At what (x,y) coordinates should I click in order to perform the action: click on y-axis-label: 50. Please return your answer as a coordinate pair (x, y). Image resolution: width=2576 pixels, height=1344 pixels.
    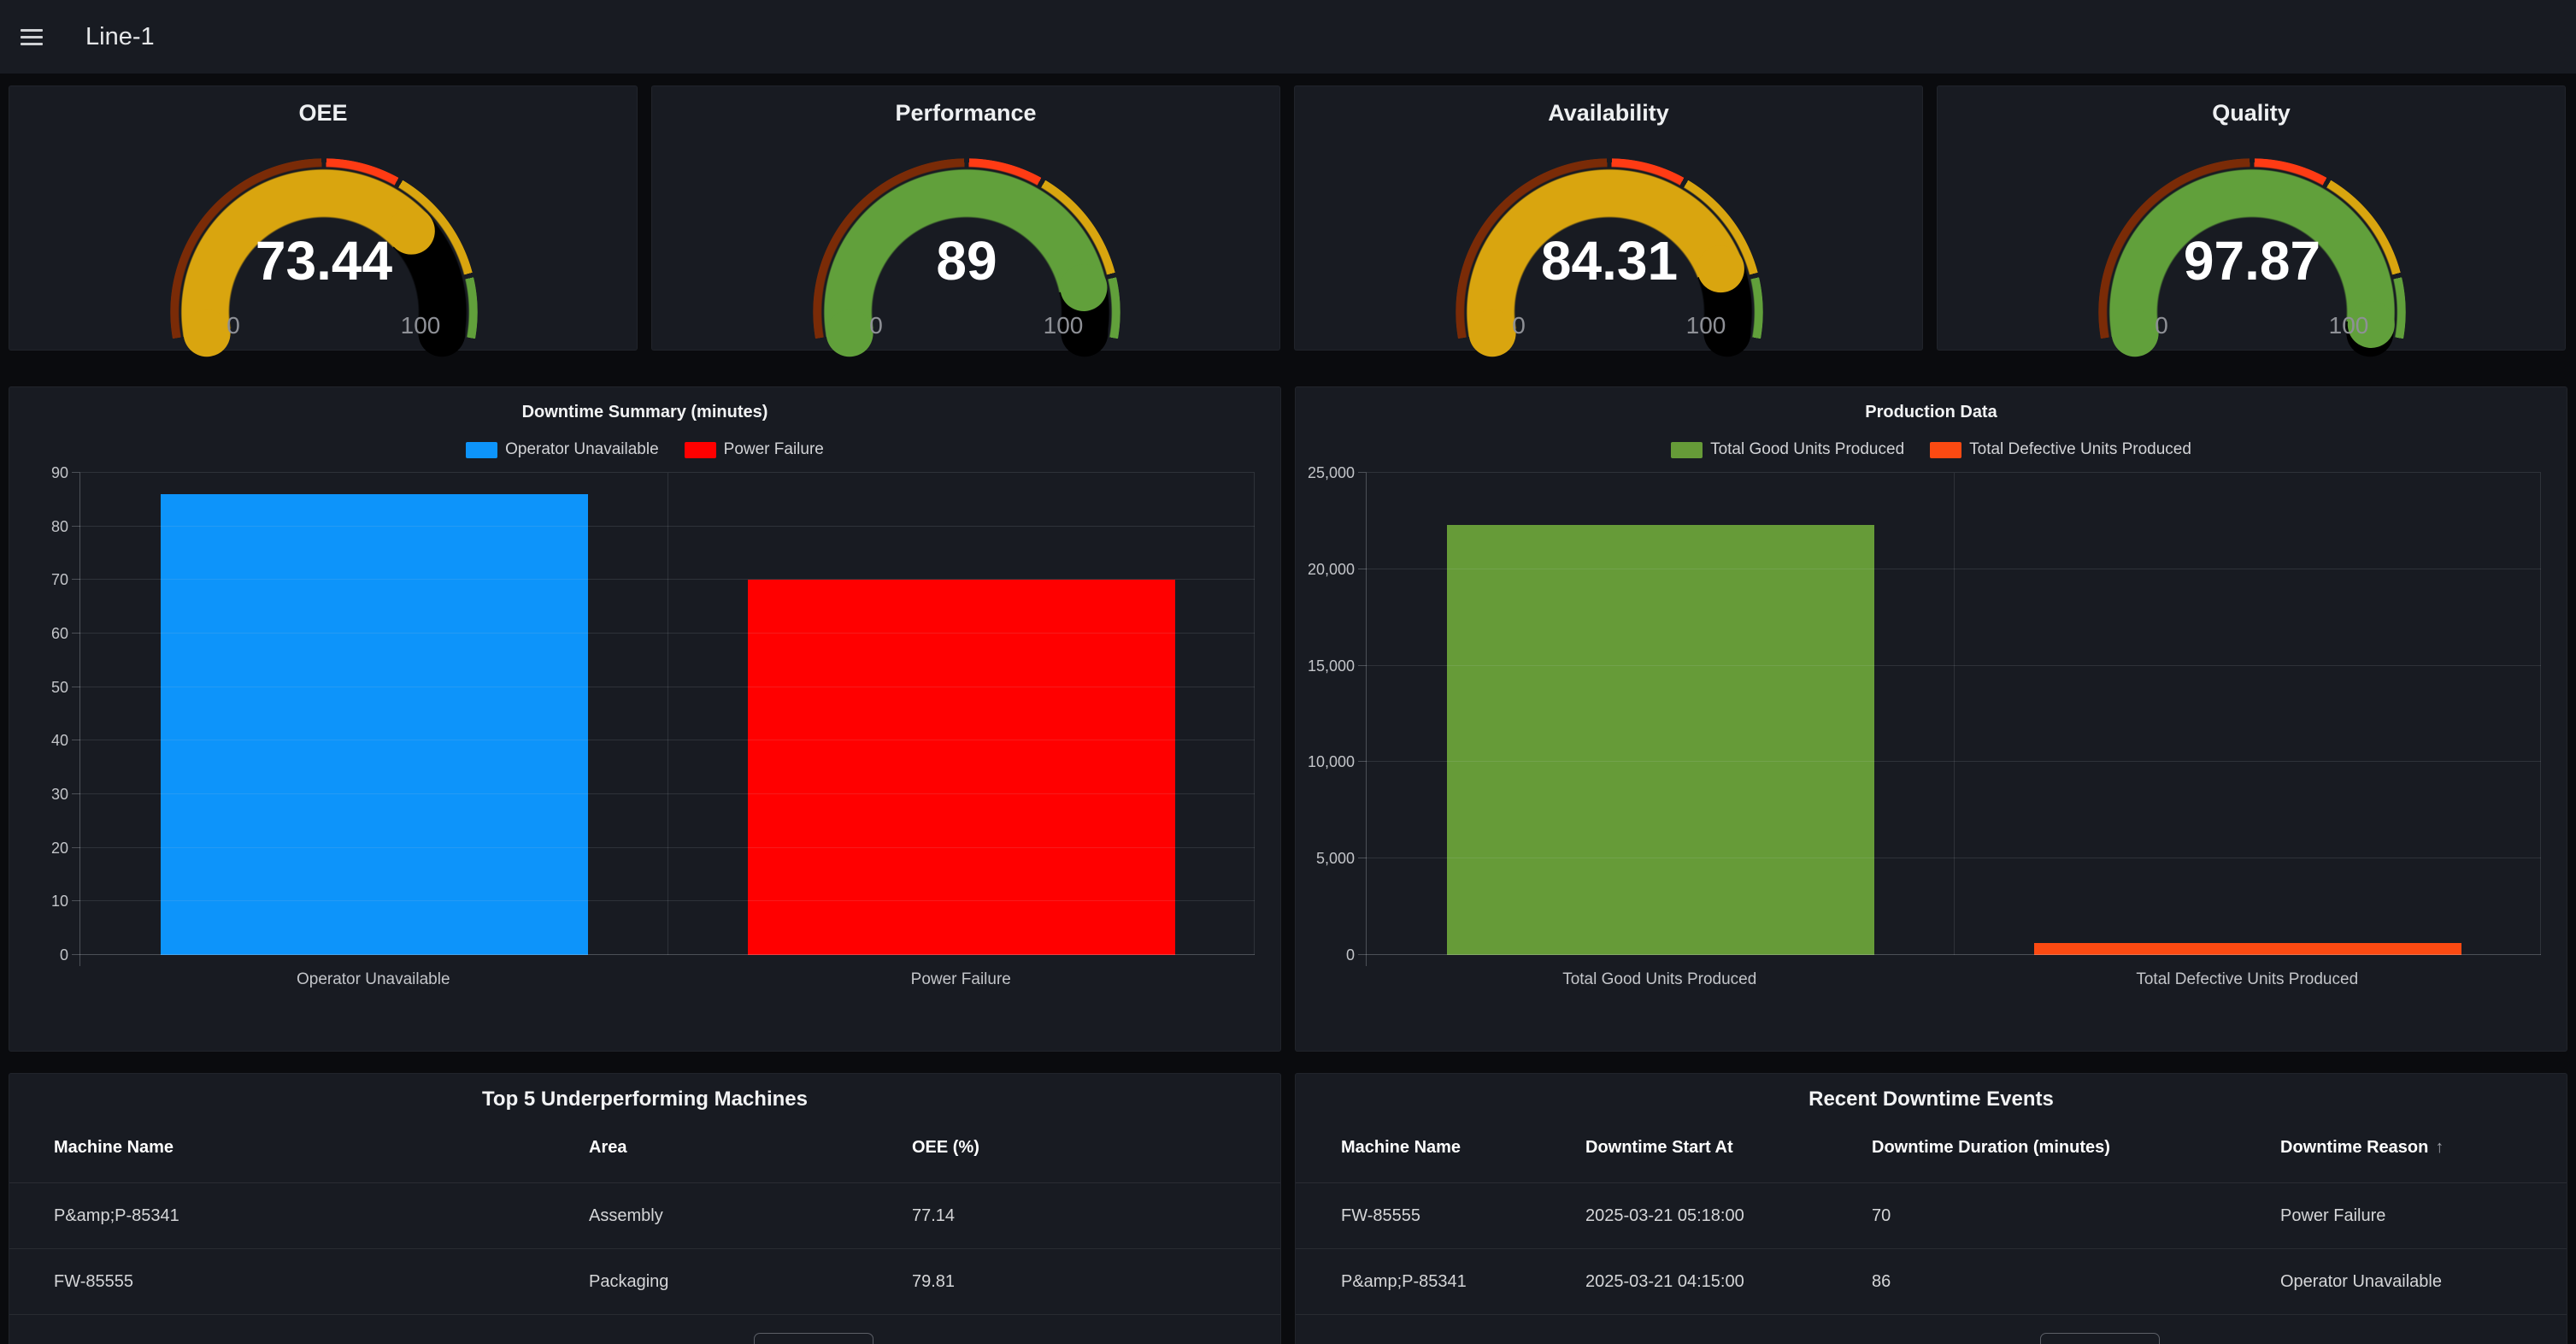
    Looking at the image, I should click on (59, 687).